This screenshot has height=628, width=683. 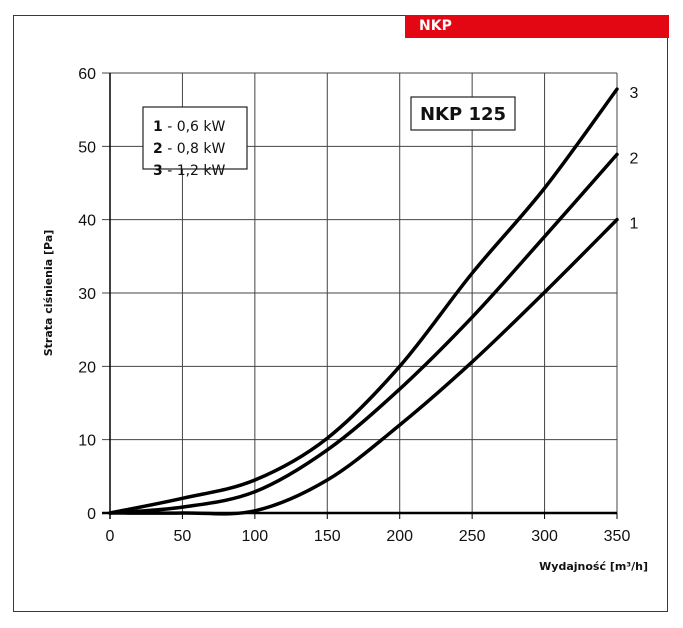 What do you see at coordinates (435, 26) in the screenshot?
I see `banner-label: NKP` at bounding box center [435, 26].